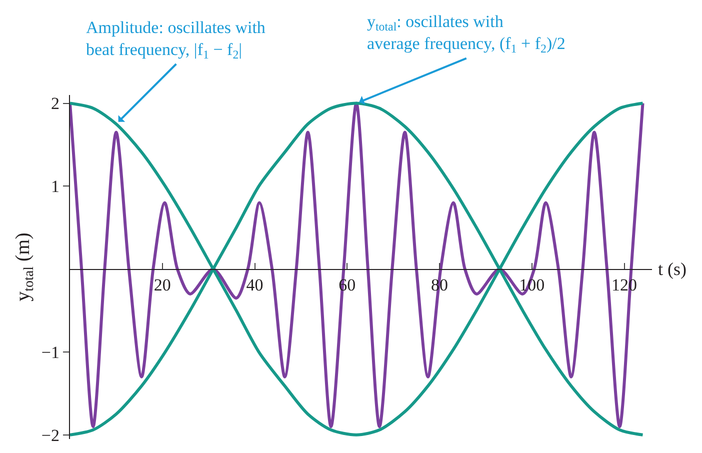  What do you see at coordinates (162, 285) in the screenshot?
I see `x-tick-label: 20` at bounding box center [162, 285].